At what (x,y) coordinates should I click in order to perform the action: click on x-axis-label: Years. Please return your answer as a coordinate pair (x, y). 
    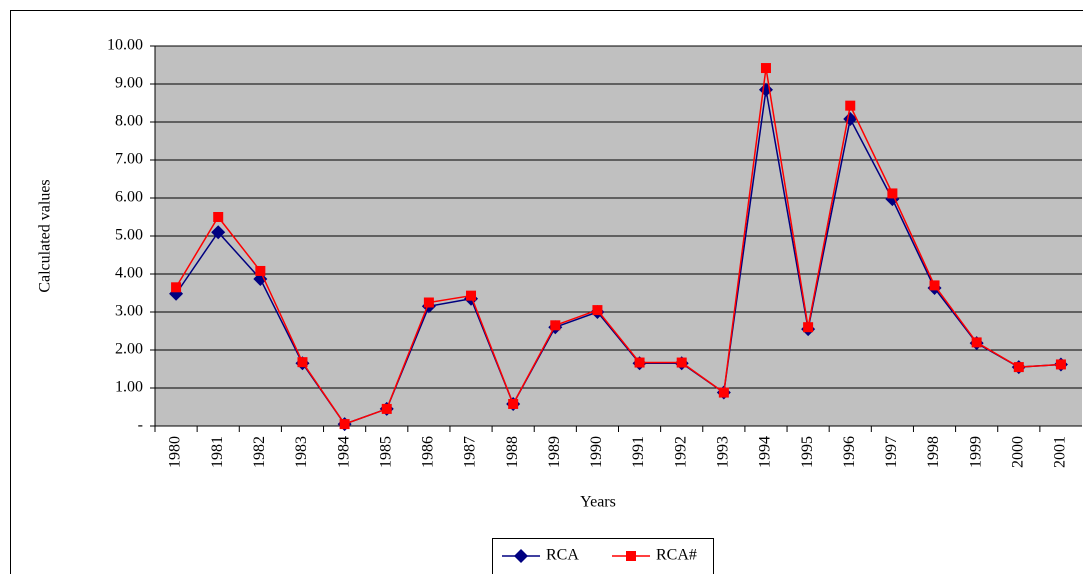
    Looking at the image, I should click on (598, 502).